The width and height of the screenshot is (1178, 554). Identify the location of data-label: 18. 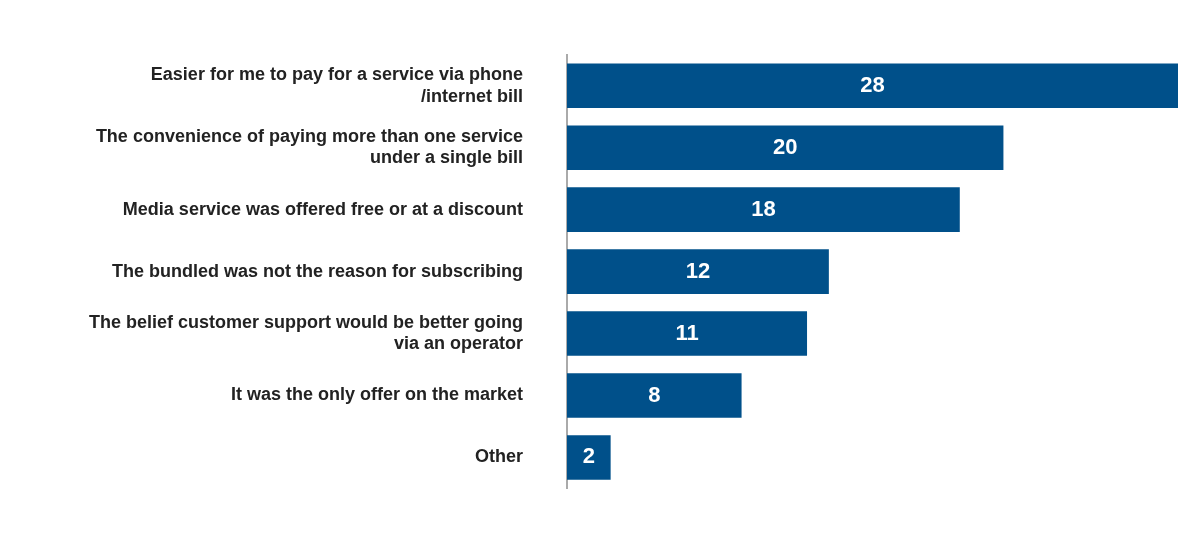
(763, 208).